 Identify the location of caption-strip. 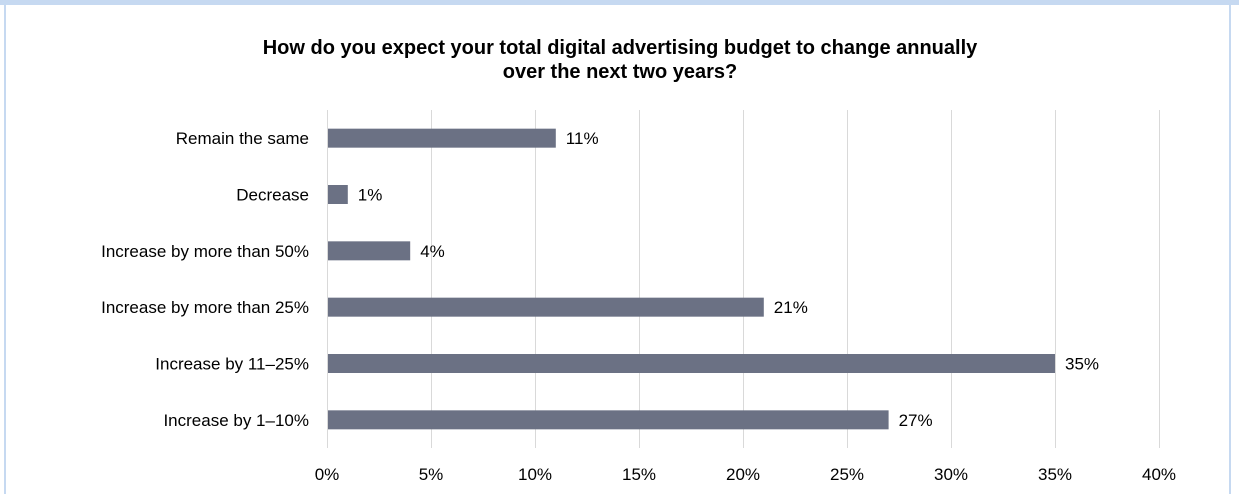
(619, 2).